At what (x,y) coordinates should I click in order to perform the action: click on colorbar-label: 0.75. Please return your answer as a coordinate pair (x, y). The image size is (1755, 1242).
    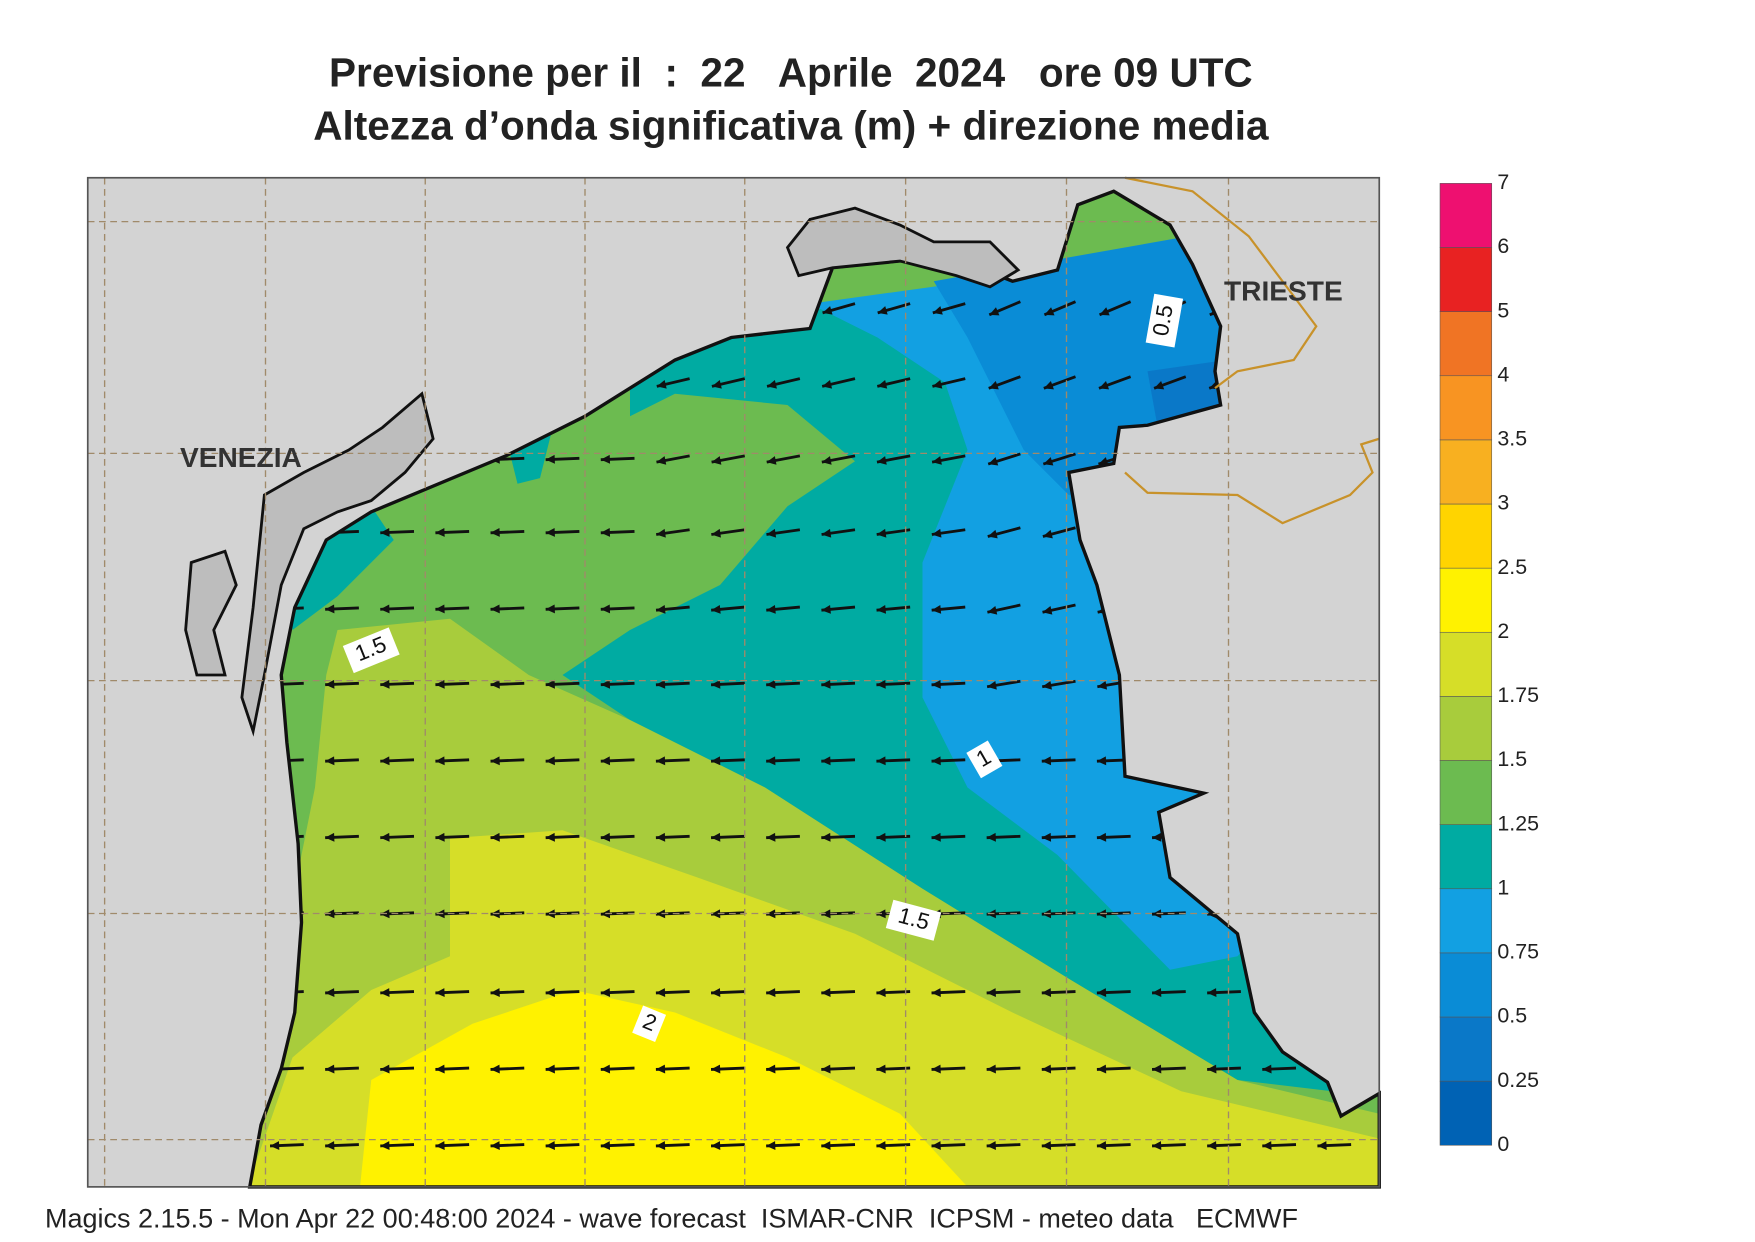
    Looking at the image, I should click on (1518, 952).